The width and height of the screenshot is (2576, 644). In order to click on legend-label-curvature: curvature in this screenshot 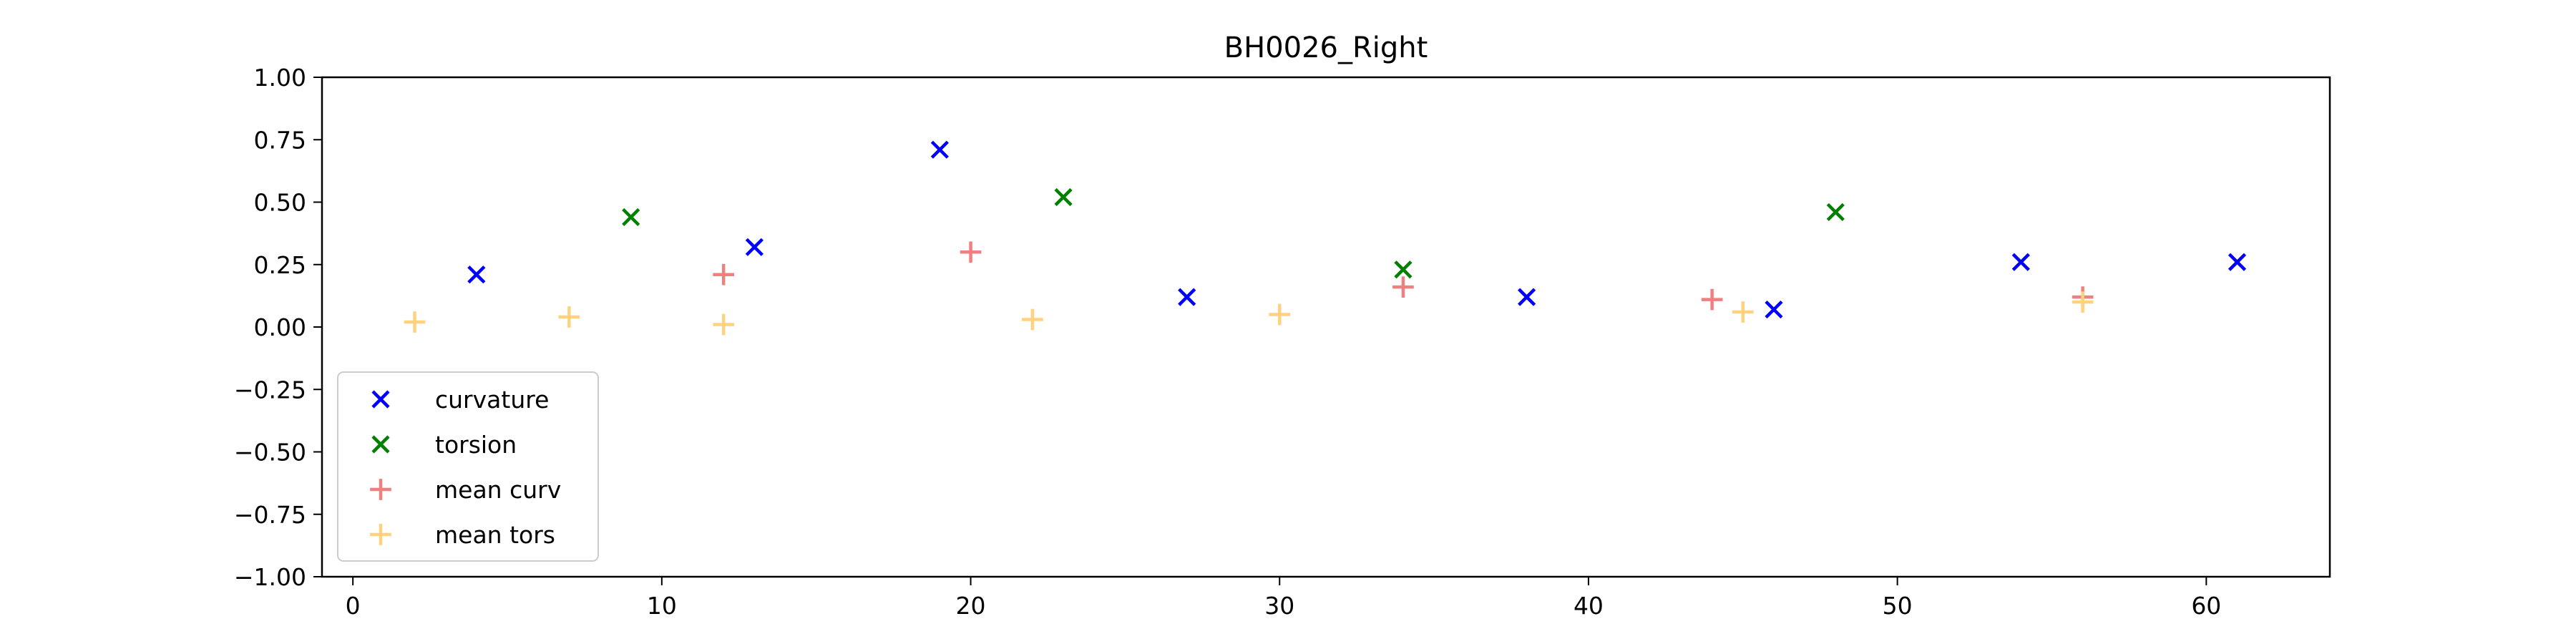, I will do `click(492, 400)`.